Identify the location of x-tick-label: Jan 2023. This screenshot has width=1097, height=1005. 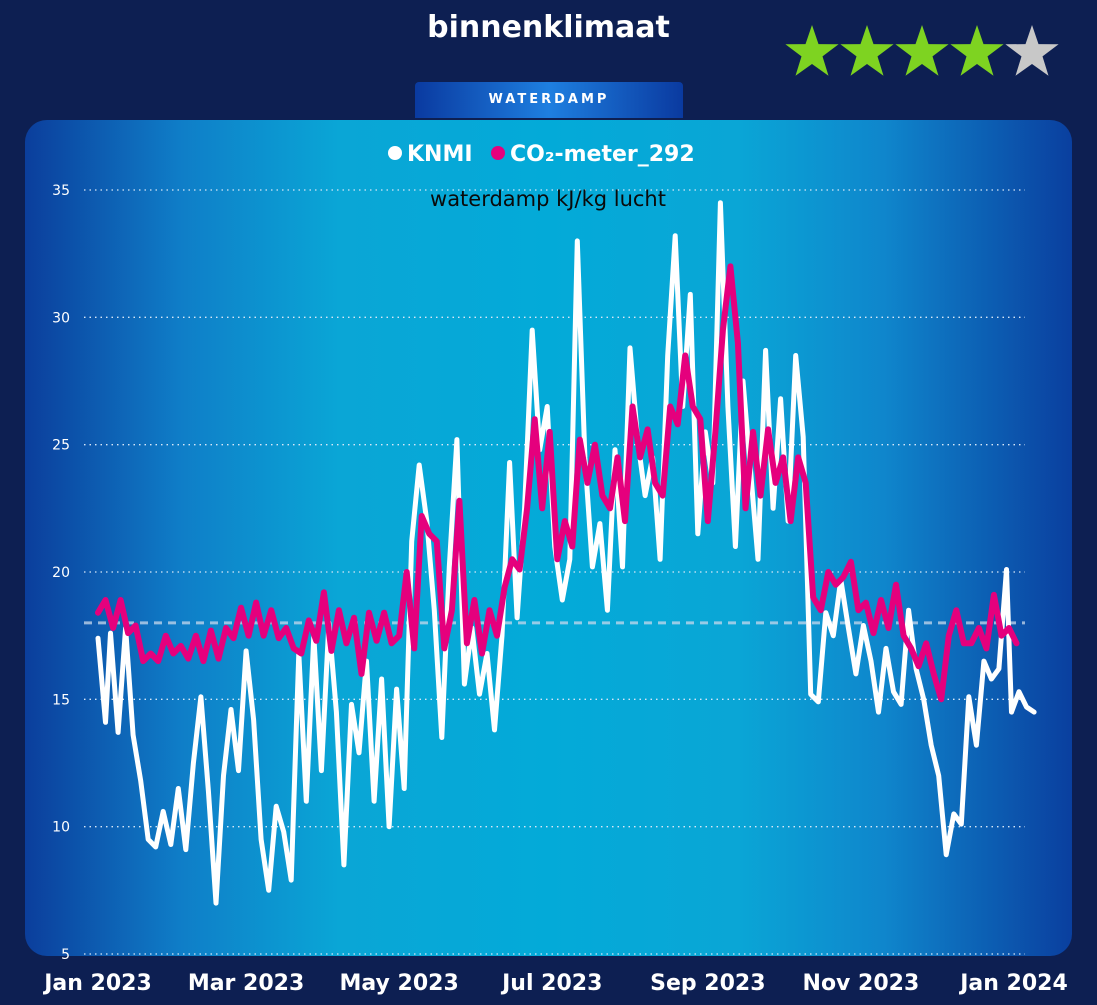
(97, 983).